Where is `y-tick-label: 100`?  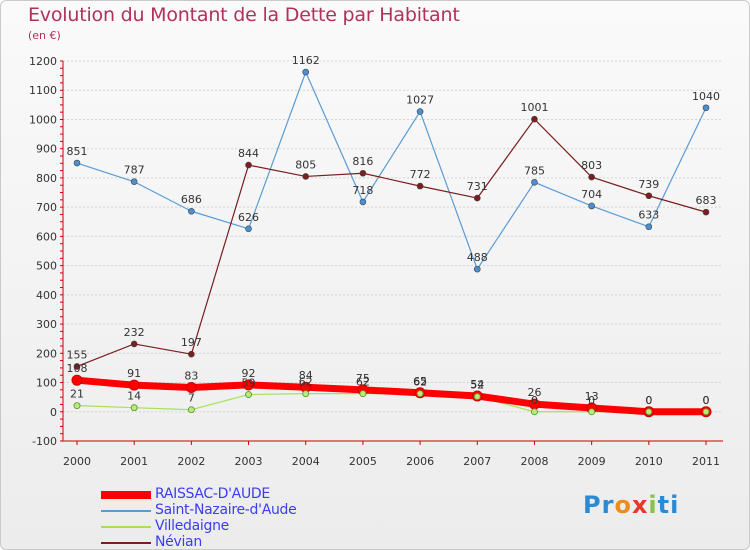
y-tick-label: 100 is located at coordinates (46, 383).